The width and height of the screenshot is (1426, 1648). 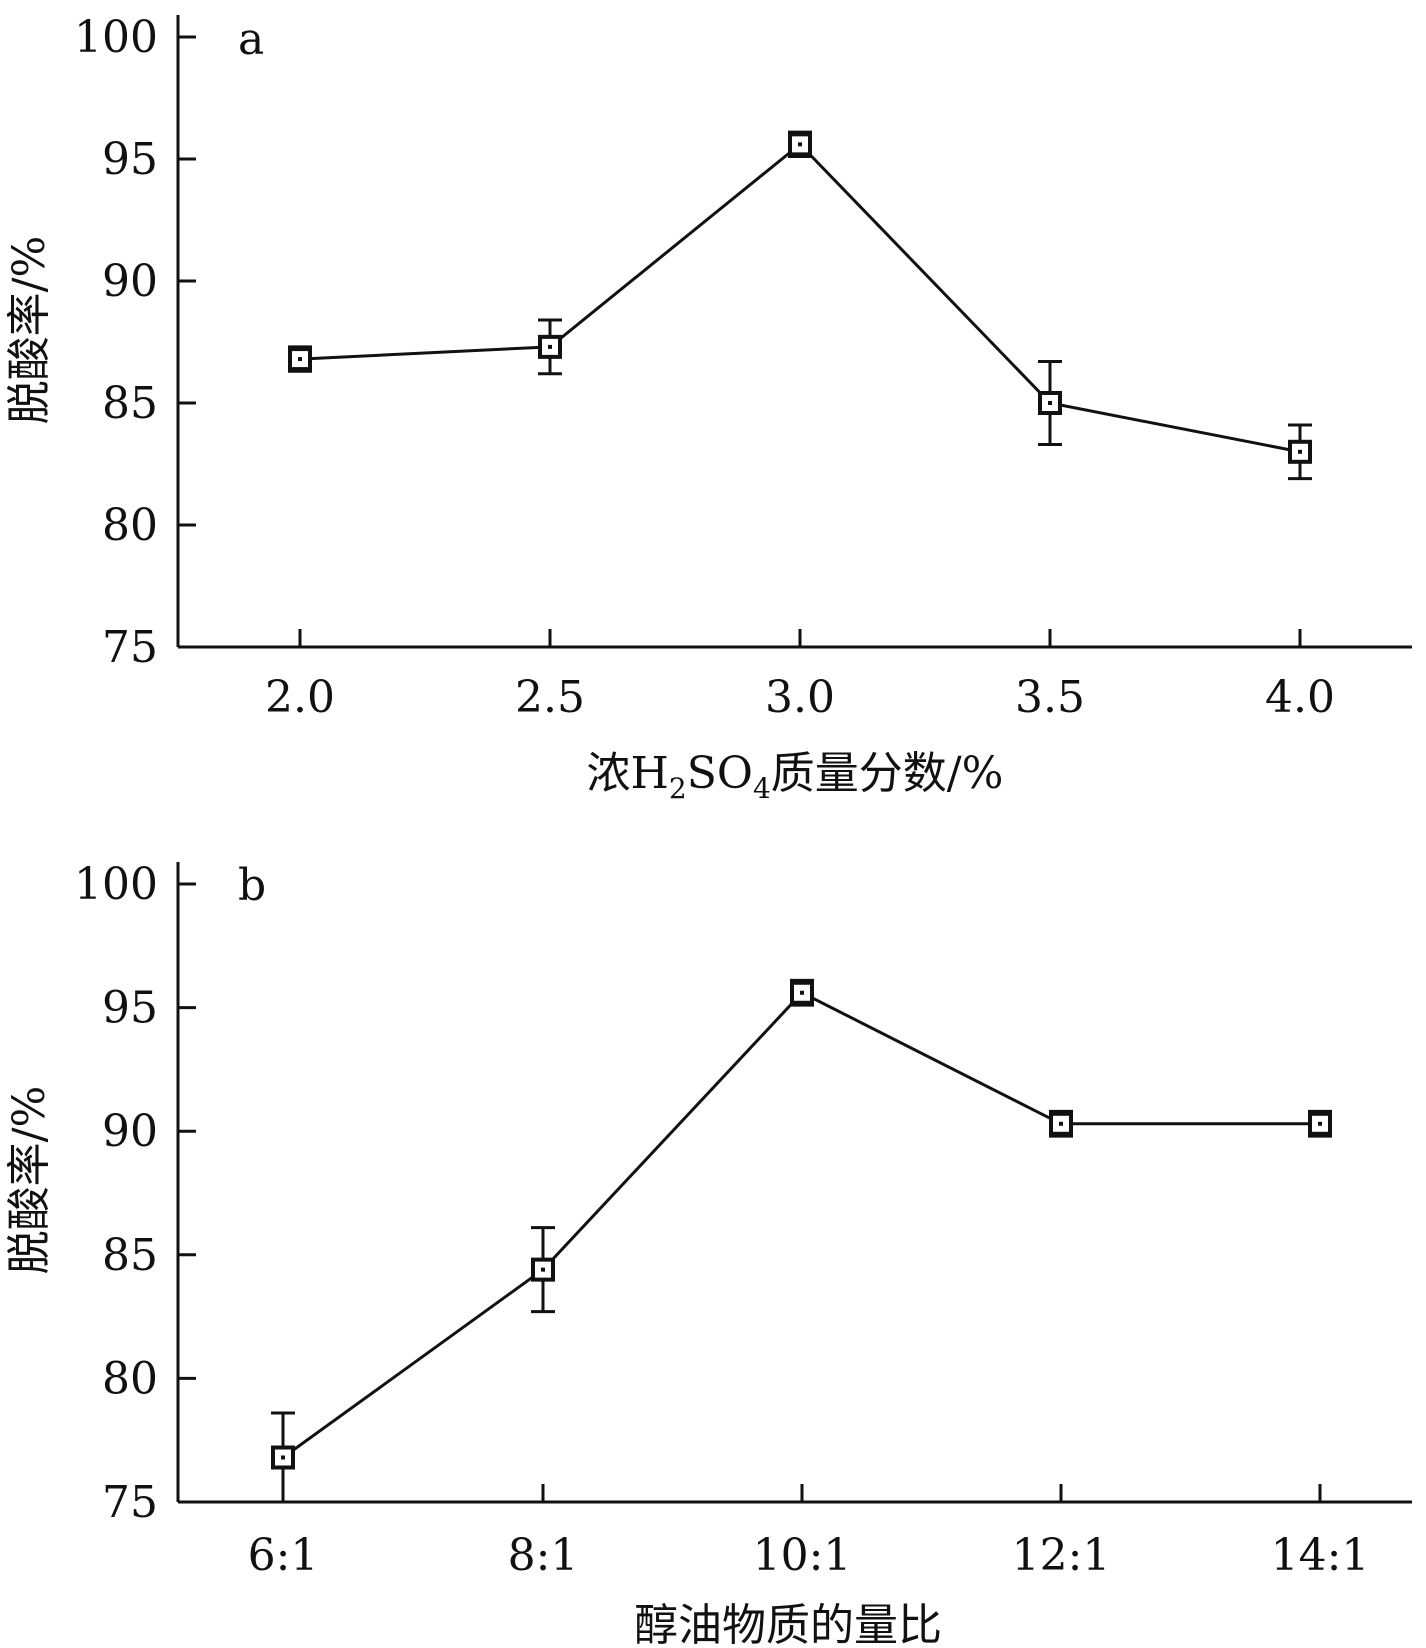 What do you see at coordinates (130, 403) in the screenshot?
I see `y-tick-label-a-2: 85` at bounding box center [130, 403].